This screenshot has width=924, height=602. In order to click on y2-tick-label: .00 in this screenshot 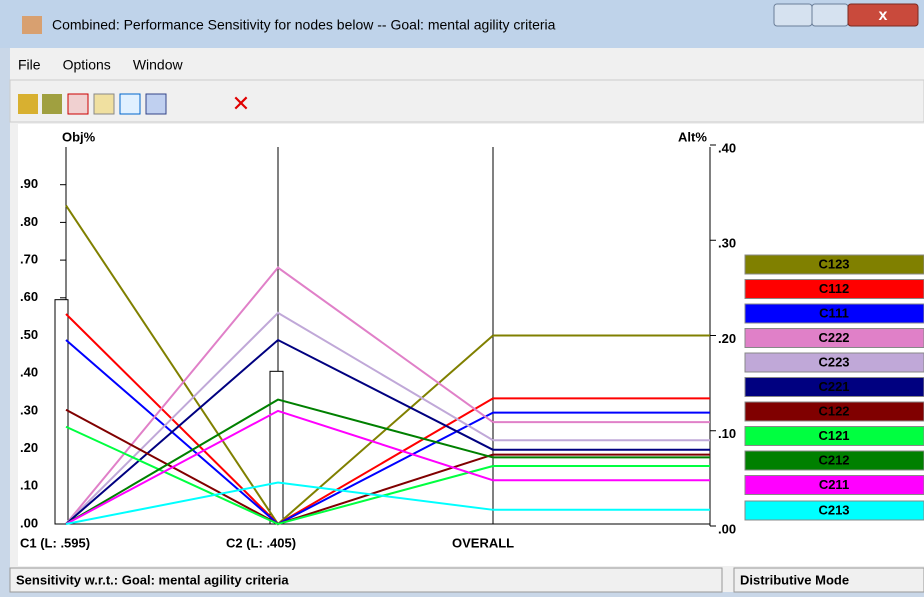, I will do `click(727, 528)`.